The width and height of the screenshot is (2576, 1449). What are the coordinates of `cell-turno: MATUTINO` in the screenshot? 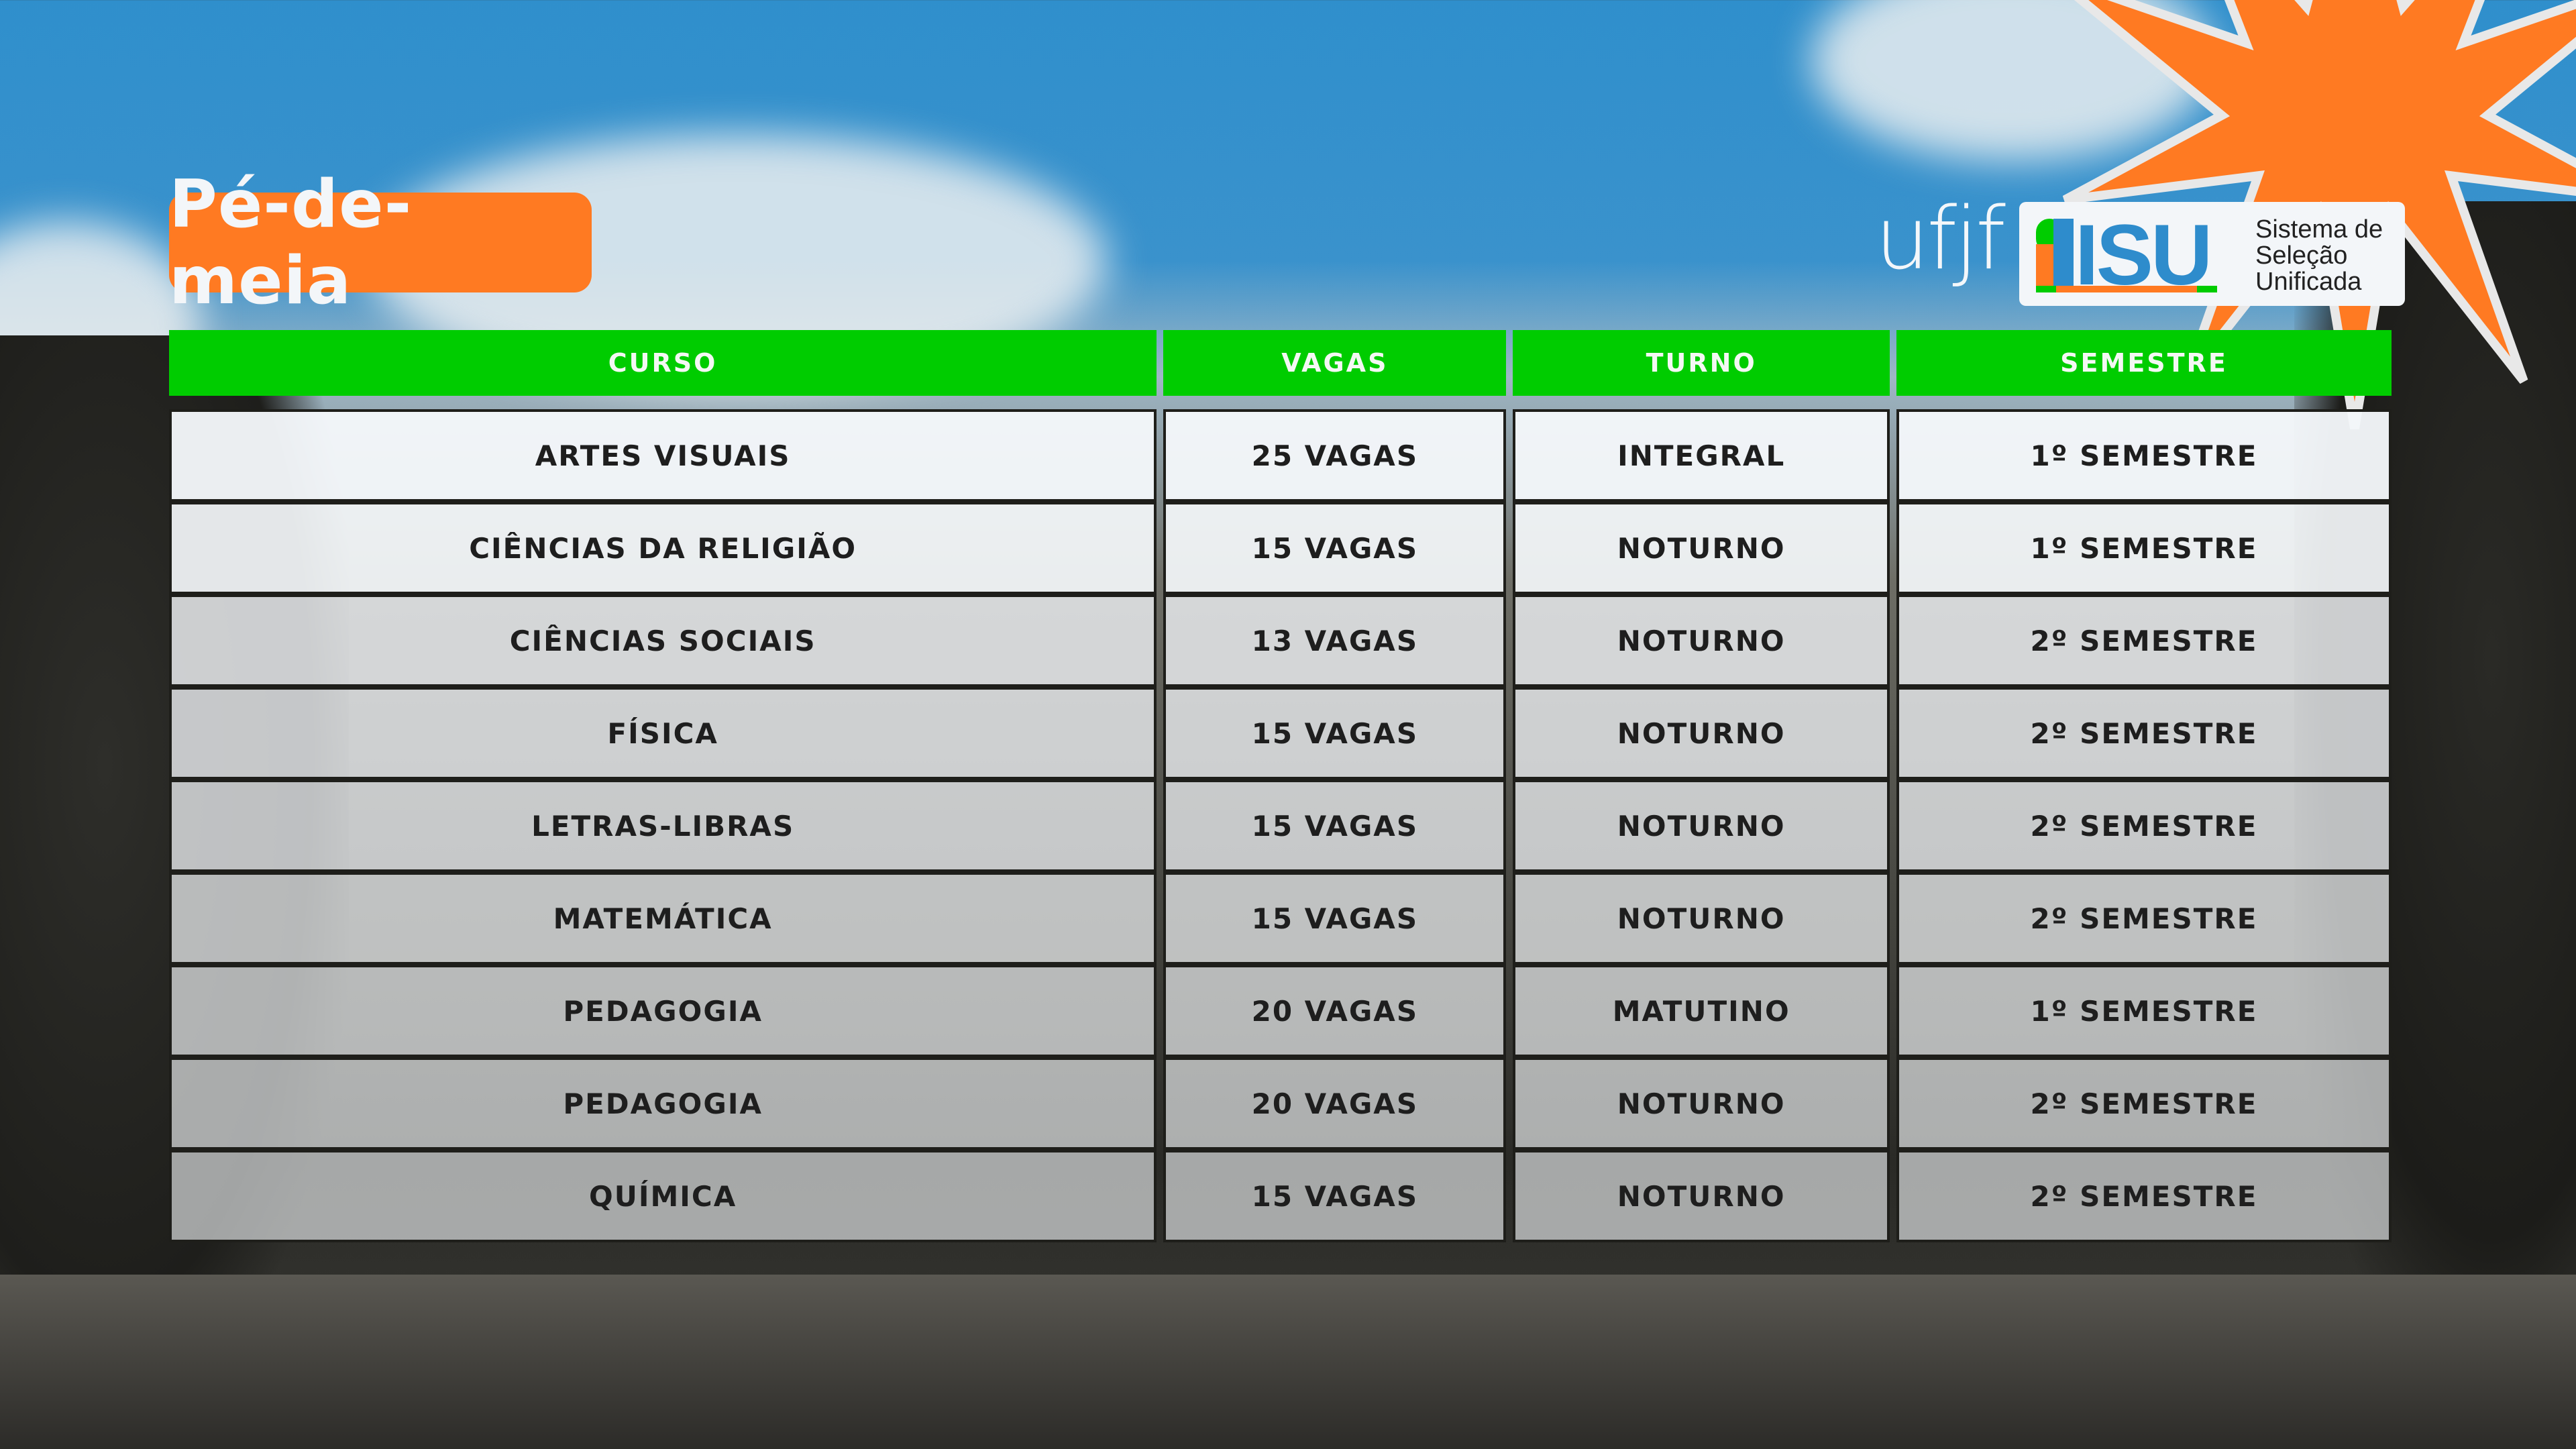 It's located at (1701, 1011).